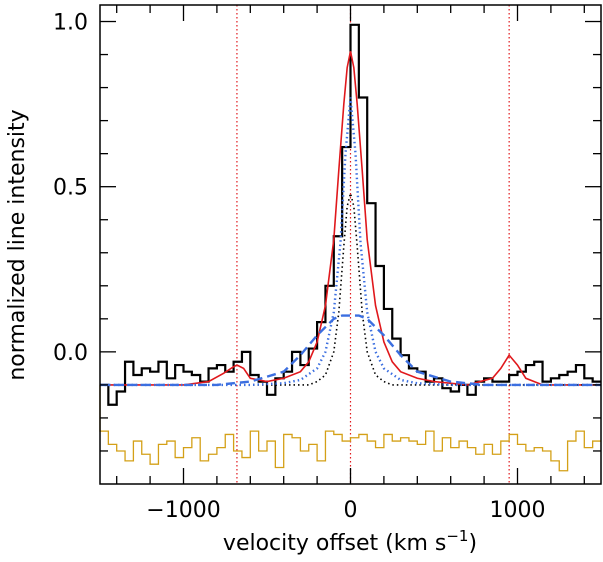 The image size is (603, 562). Describe the element at coordinates (351, 510) in the screenshot. I see `x-tick-label: 0` at that location.